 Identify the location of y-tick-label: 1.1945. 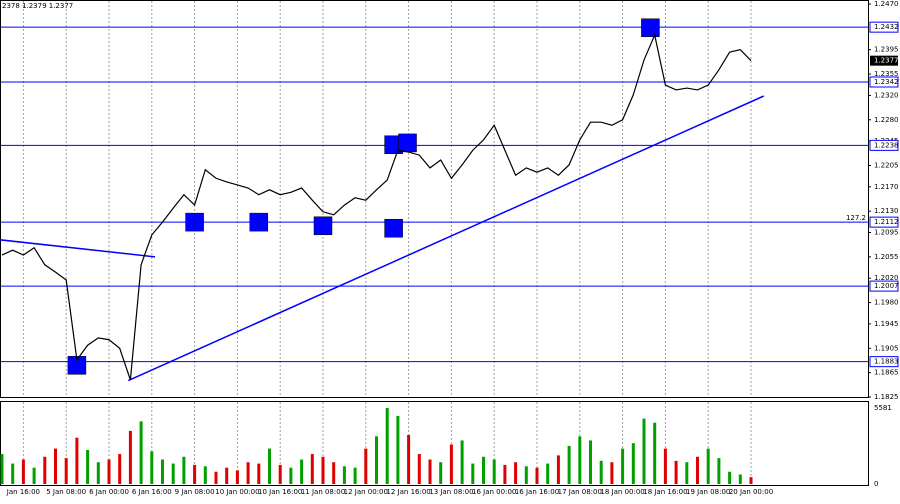
(886, 324).